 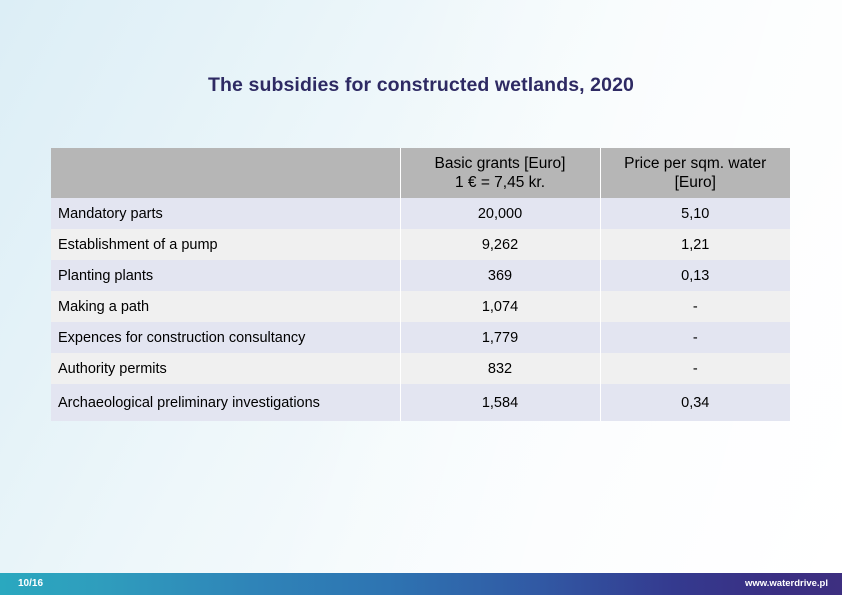 What do you see at coordinates (695, 173) in the screenshot?
I see `column-header-price-per-sqm: Price per sqm. water [Euro]` at bounding box center [695, 173].